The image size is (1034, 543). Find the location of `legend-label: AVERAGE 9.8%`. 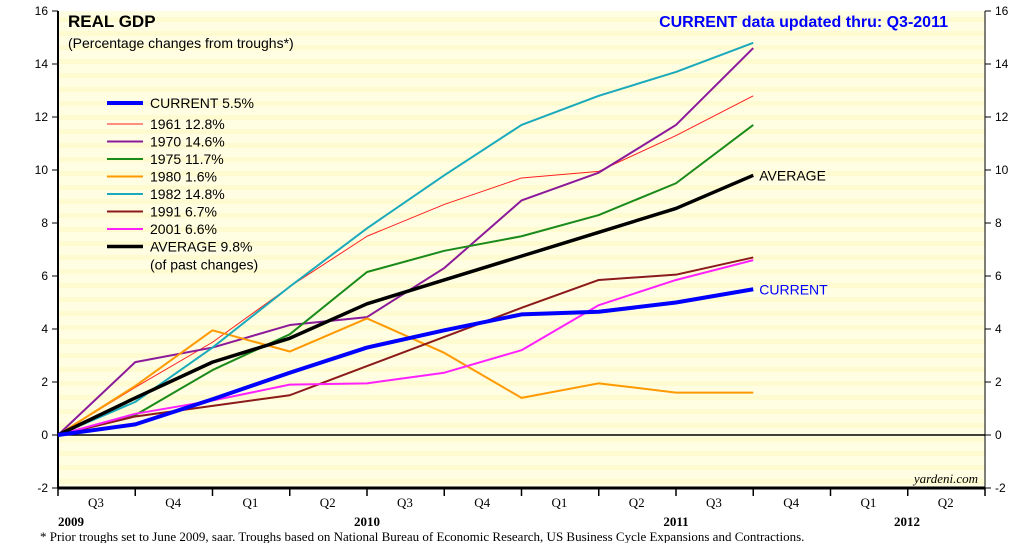

legend-label: AVERAGE 9.8% is located at coordinates (201, 247).